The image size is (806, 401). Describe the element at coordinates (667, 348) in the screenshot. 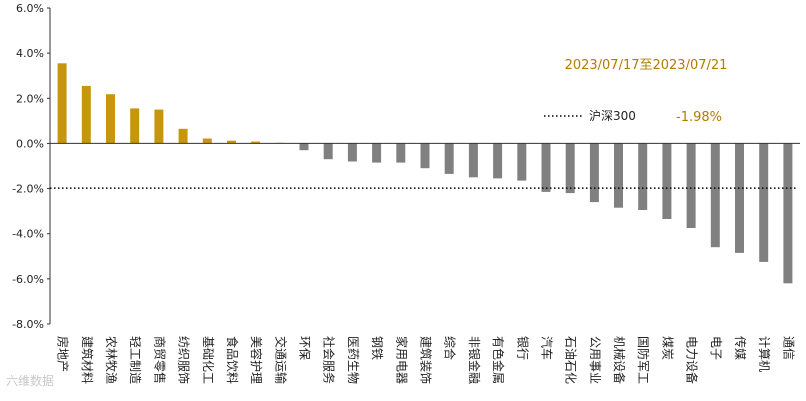

I see `x-category-label: 煤炭` at that location.